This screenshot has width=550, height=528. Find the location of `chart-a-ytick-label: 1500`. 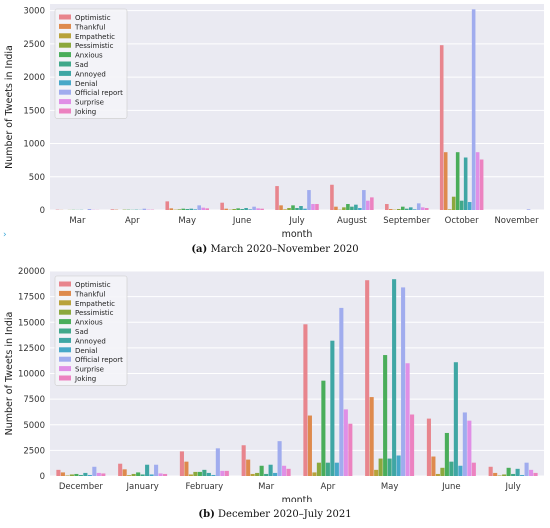

chart-a-ytick-label: 1500 is located at coordinates (34, 111).